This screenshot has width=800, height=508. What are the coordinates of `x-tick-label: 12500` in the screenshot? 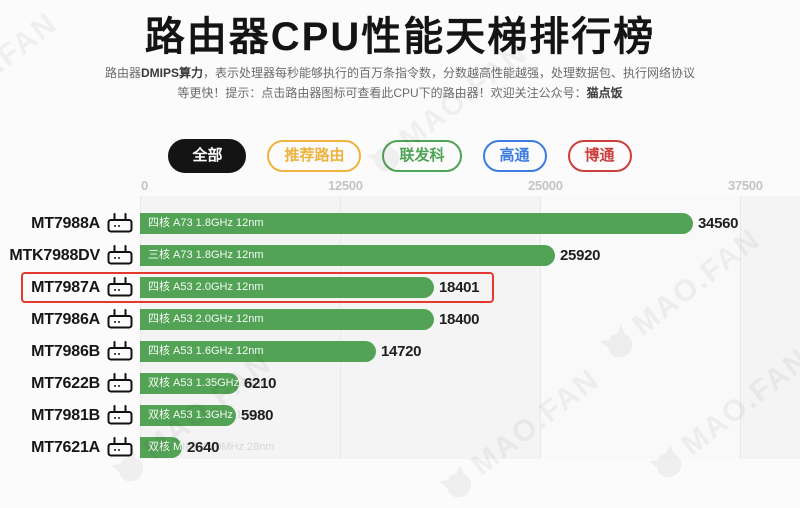 It's located at (345, 185).